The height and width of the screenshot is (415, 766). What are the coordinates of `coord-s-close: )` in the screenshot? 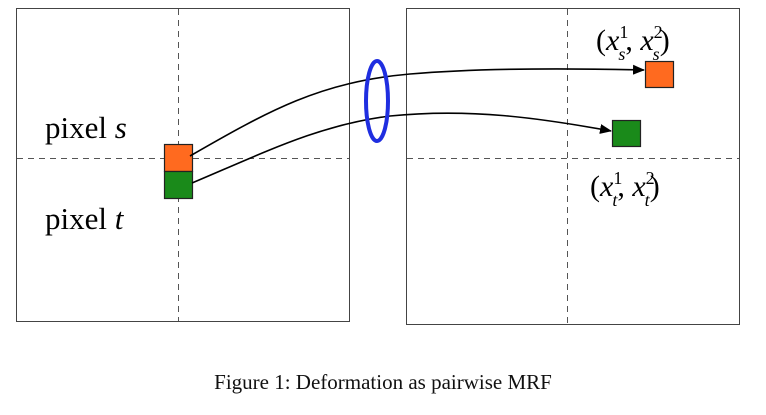 It's located at (665, 40).